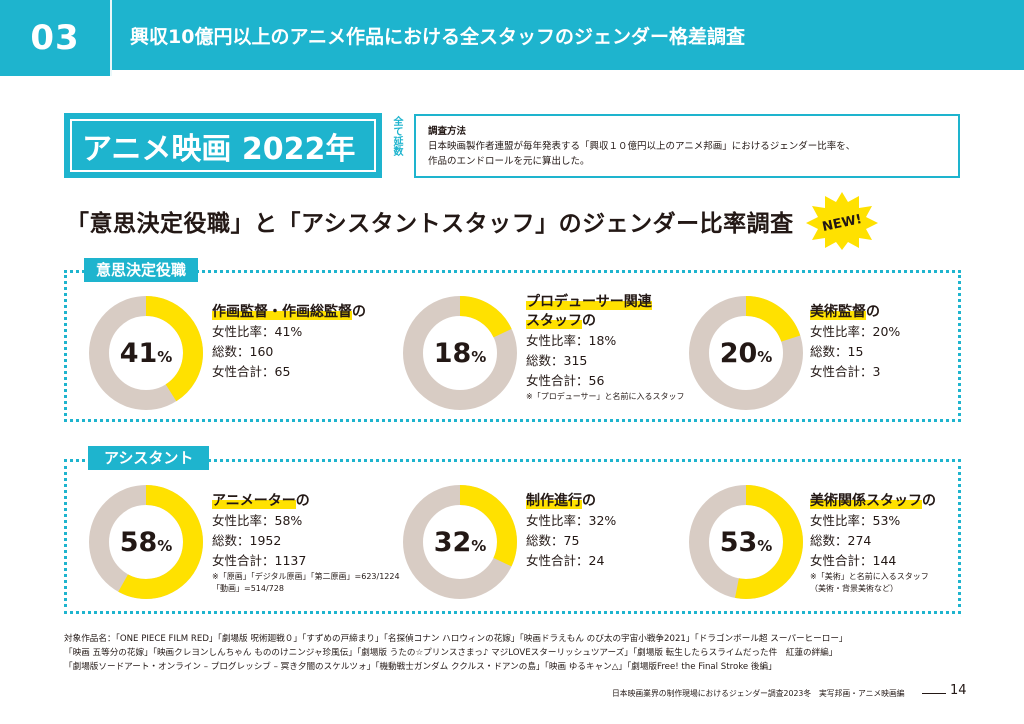 The width and height of the screenshot is (1024, 724). What do you see at coordinates (56, 38) in the screenshot?
I see `section-number: 03` at bounding box center [56, 38].